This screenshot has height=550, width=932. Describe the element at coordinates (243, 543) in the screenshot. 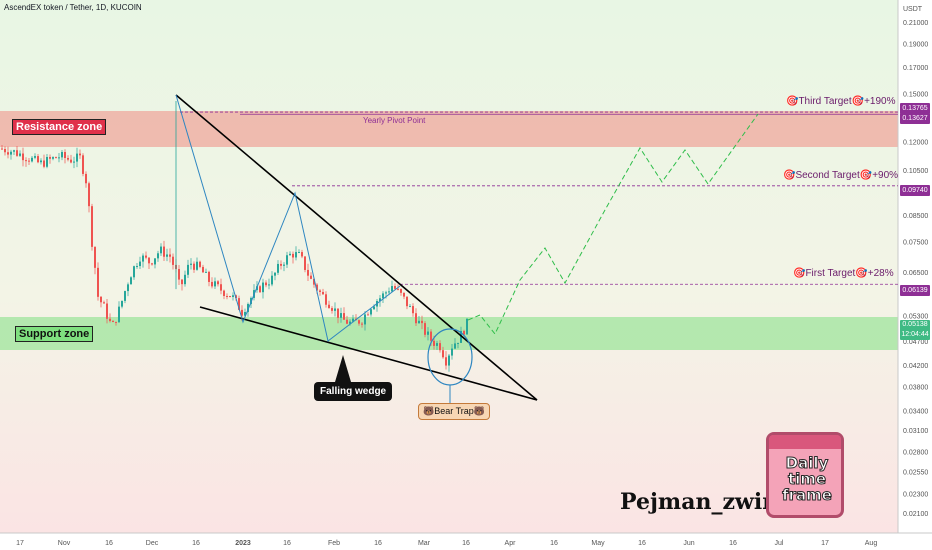

I see `x-tick-label: 2023` at that location.